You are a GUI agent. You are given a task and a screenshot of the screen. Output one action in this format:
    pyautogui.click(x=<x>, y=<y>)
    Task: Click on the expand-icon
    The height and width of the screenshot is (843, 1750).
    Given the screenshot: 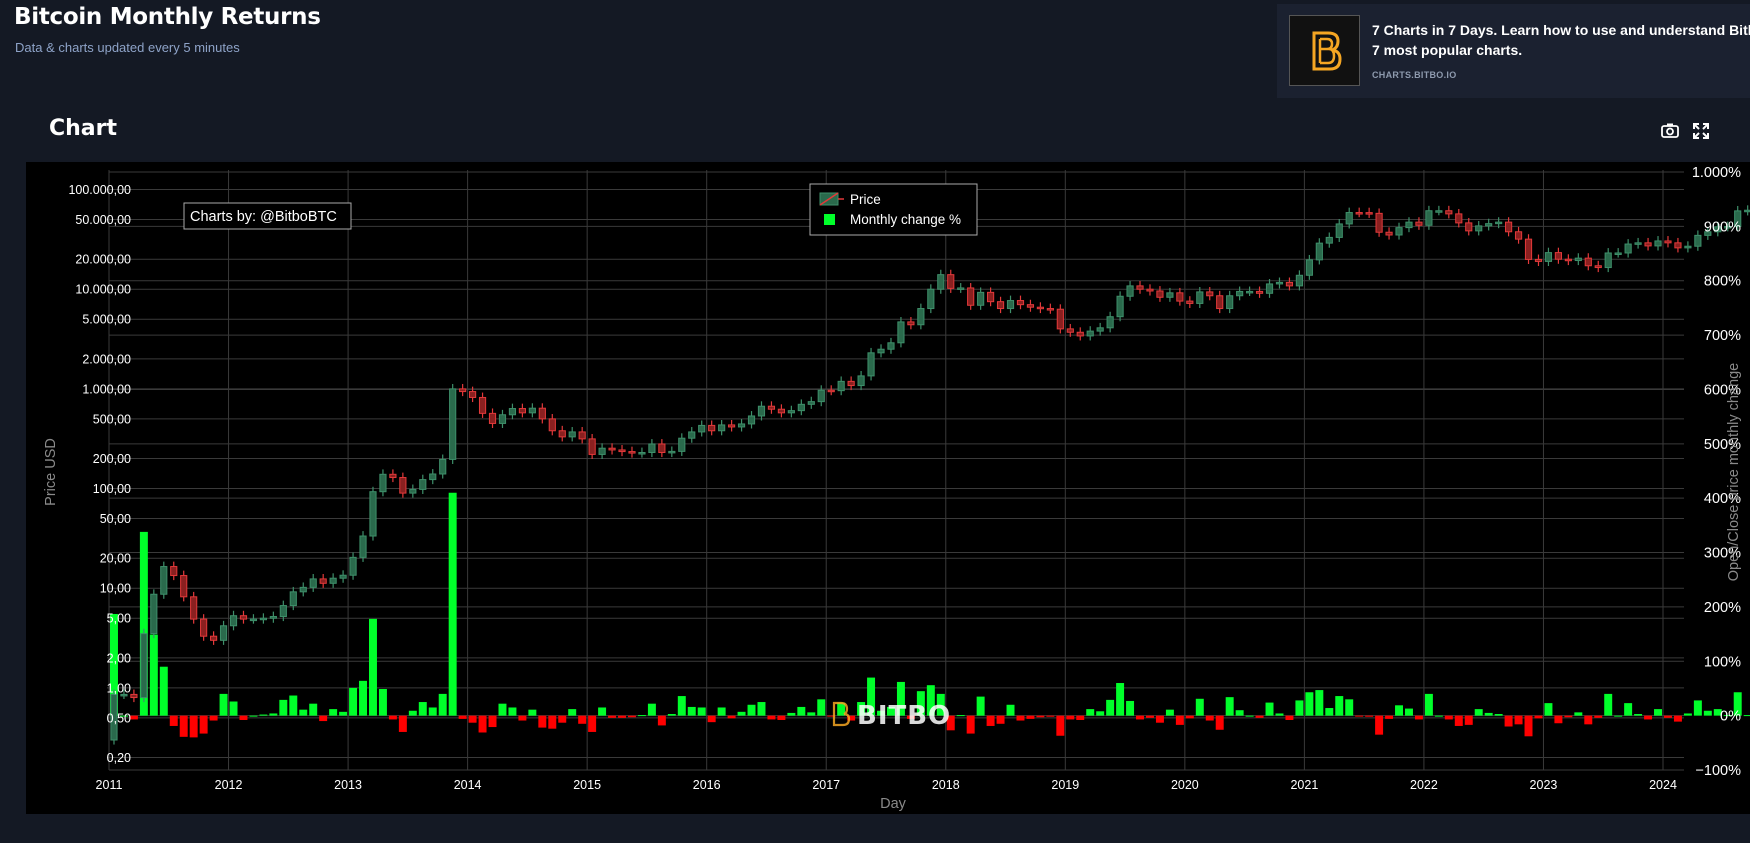 What is the action you would take?
    pyautogui.click(x=1701, y=131)
    